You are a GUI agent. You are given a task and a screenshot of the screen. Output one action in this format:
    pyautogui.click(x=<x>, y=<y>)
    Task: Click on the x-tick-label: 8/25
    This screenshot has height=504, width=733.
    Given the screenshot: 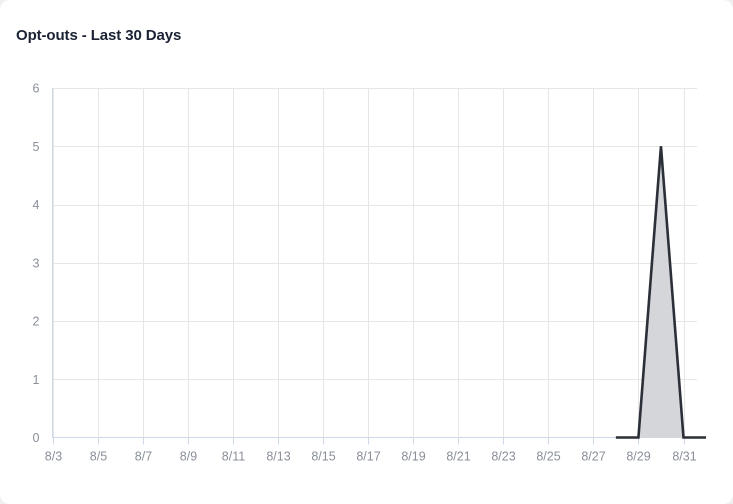 What is the action you would take?
    pyautogui.click(x=548, y=457)
    